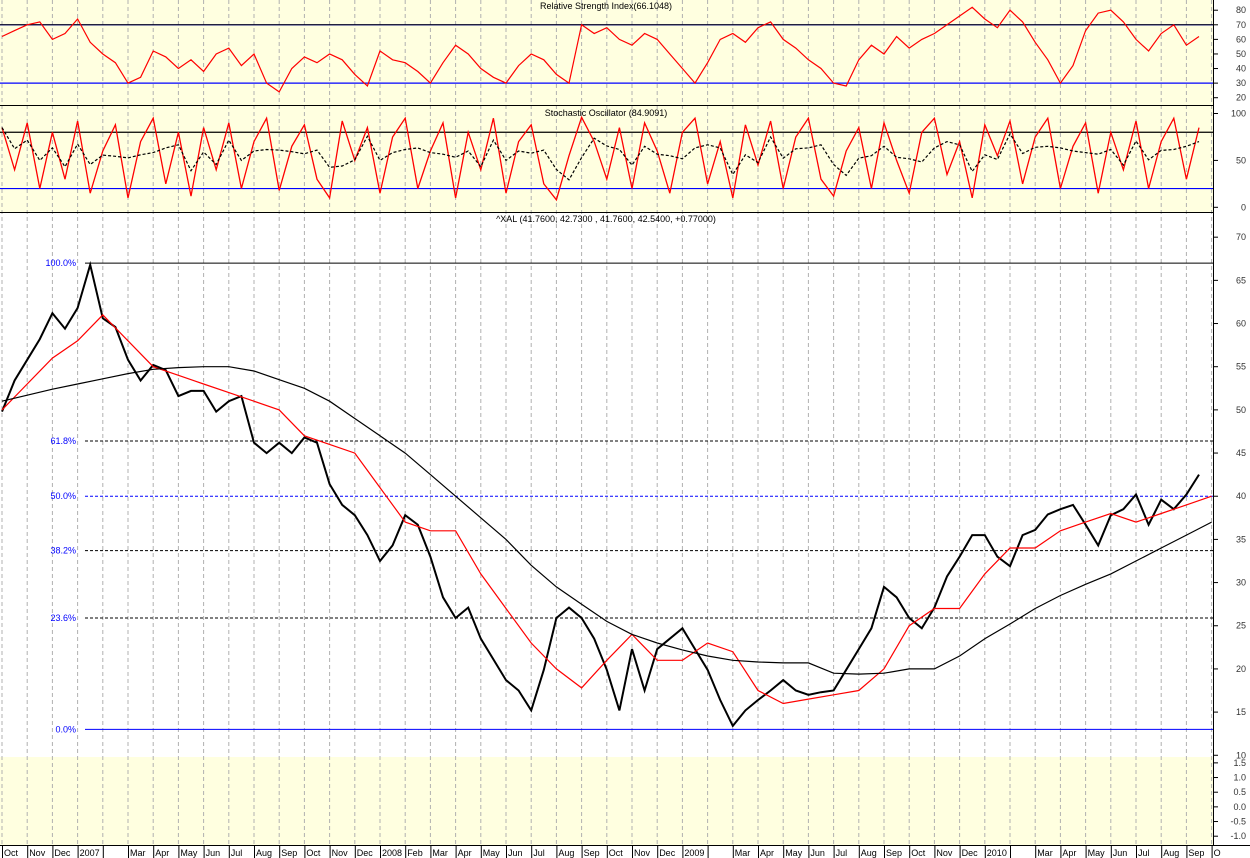 This screenshot has height=858, width=1250. What do you see at coordinates (606, 6) in the screenshot?
I see `rsi-title: Relative Strength Index(66.1048)` at bounding box center [606, 6].